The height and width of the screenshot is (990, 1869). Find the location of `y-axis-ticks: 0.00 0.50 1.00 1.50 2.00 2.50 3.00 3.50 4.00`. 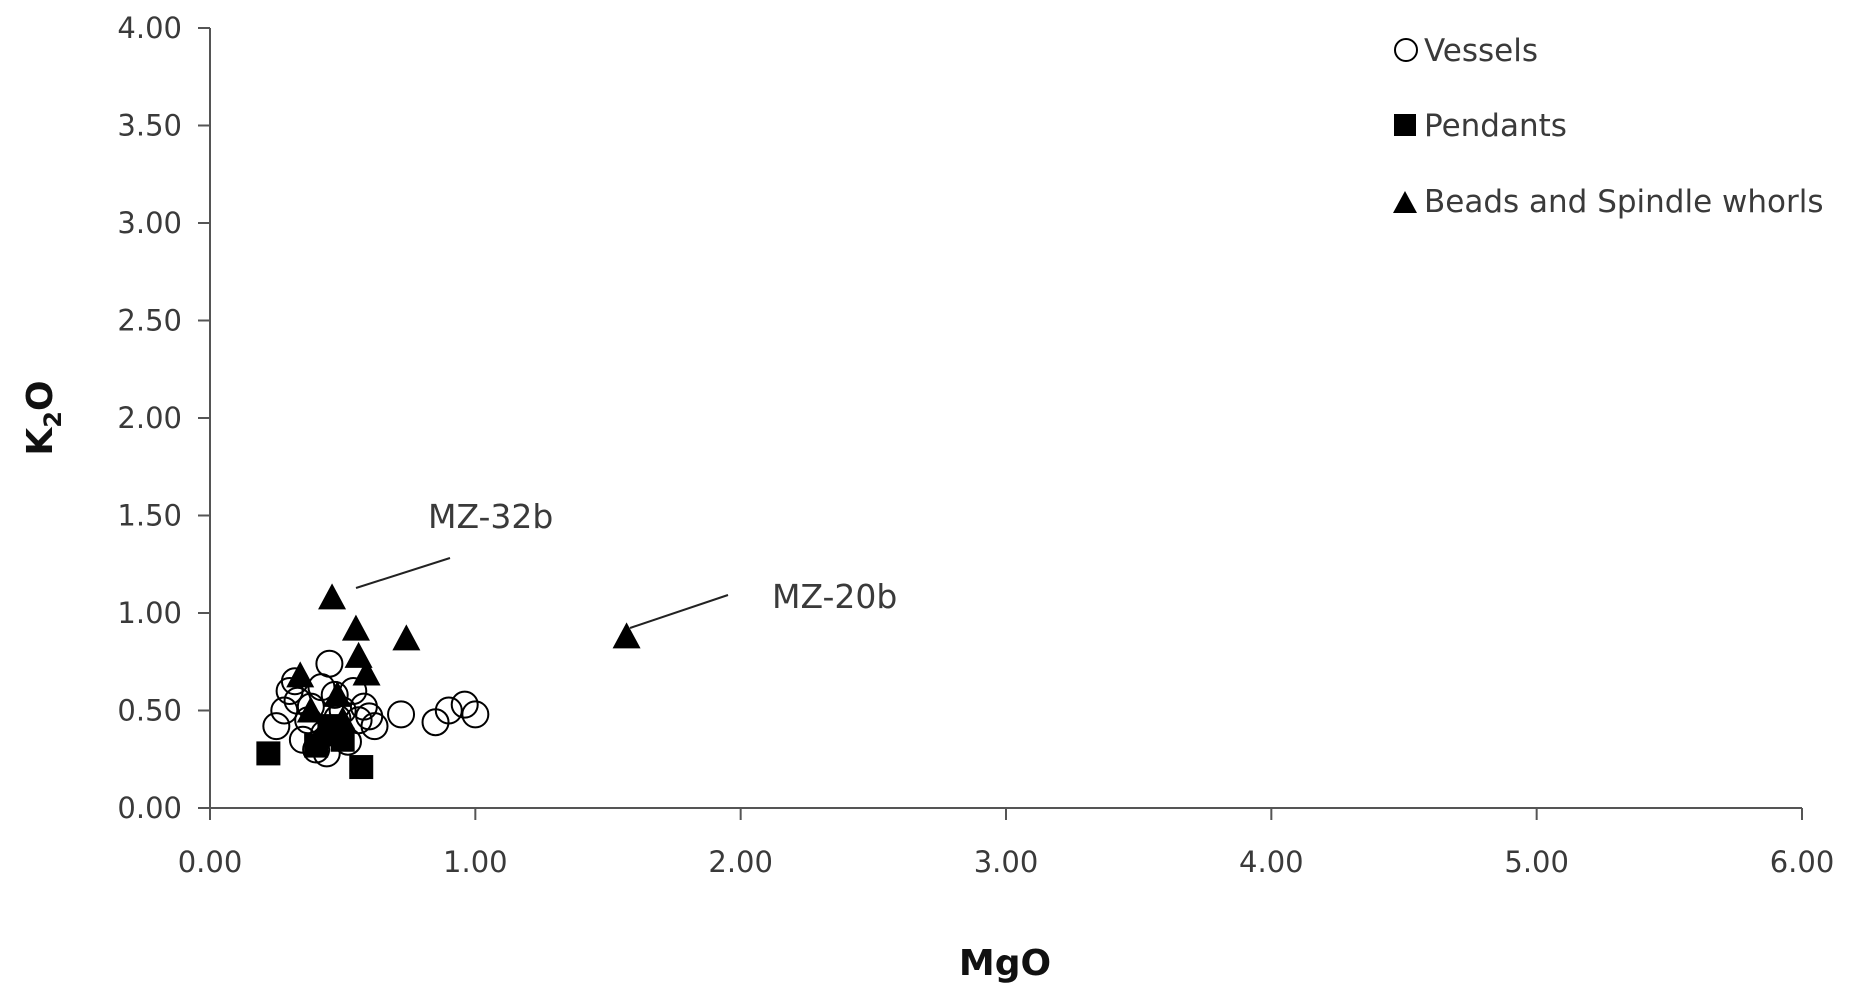

y-axis-ticks: 0.00 0.50 1.00 1.50 2.00 2.50 3.00 3.50 4.00 is located at coordinates (163, 418).